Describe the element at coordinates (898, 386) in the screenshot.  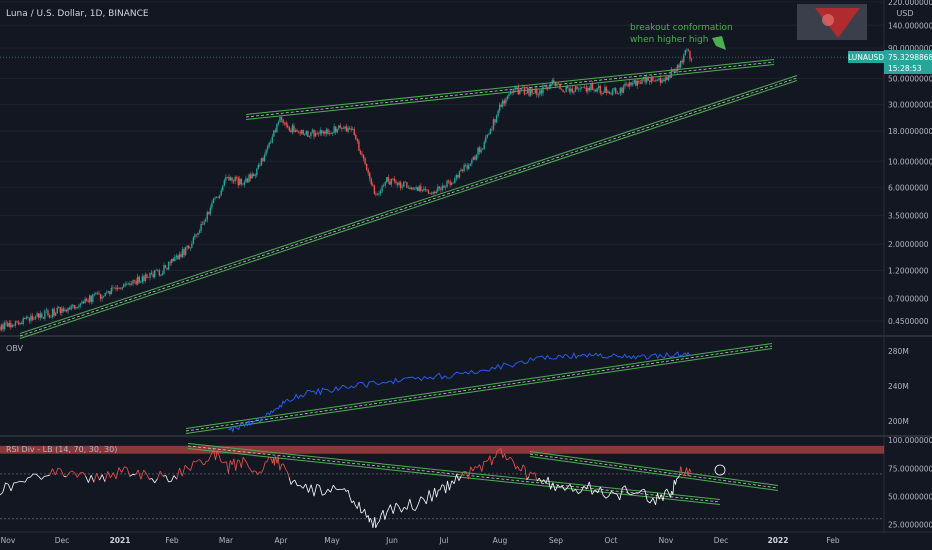
I see `obv-axis: 280M 240M 200M` at that location.